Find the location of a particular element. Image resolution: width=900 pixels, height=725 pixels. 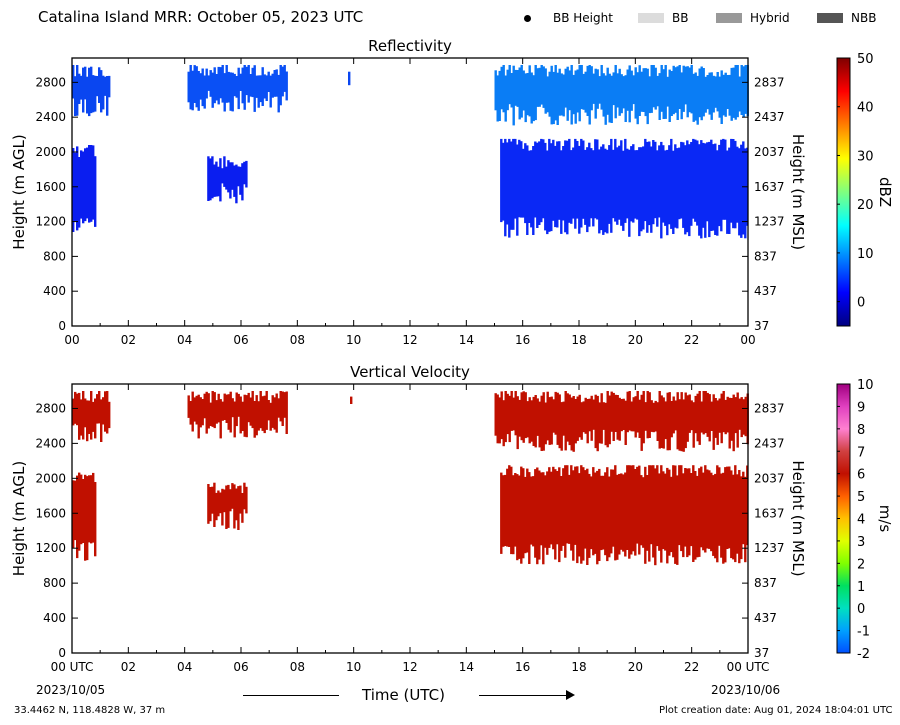

velocity-y-tick-label: 1600 is located at coordinates (50, 513).